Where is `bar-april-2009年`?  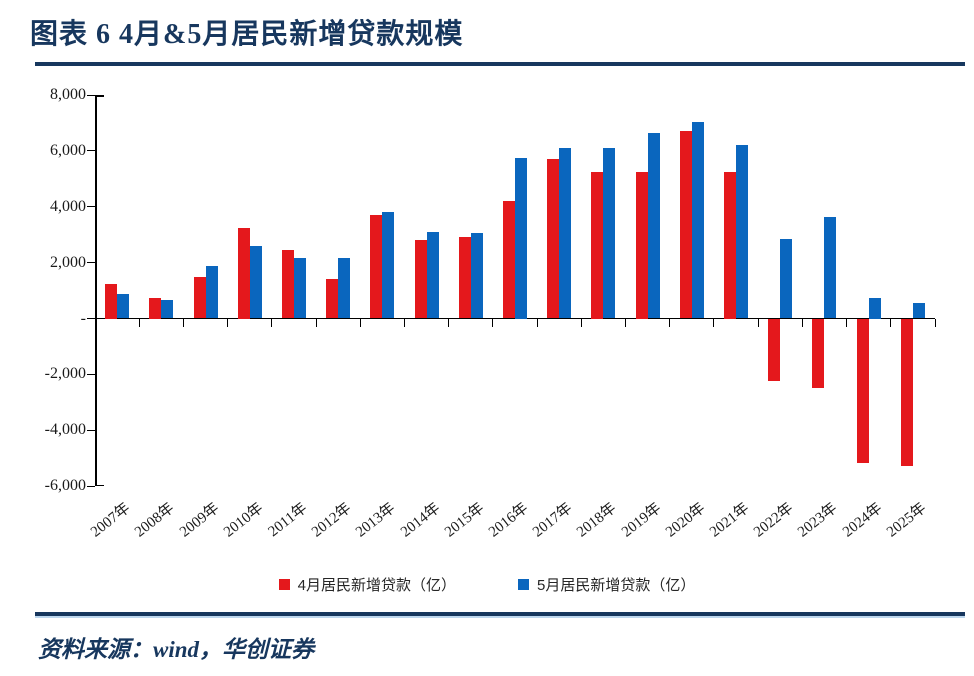
bar-april-2009年 is located at coordinates (199, 298).